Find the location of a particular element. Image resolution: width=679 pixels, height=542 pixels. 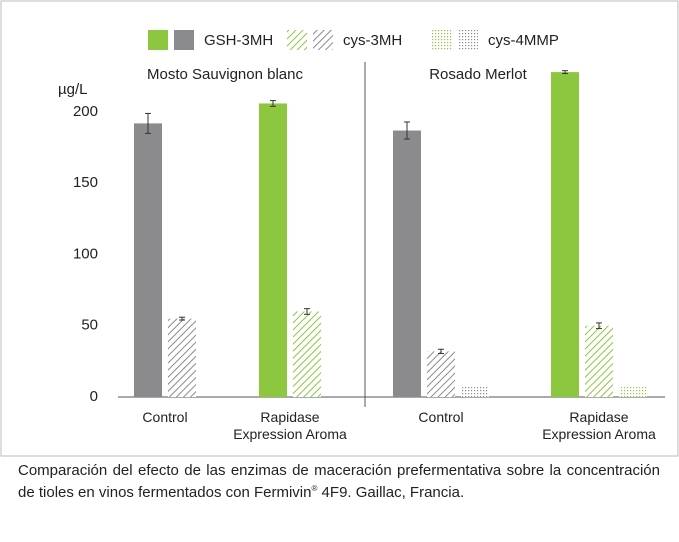

y-tick-label: 0 is located at coordinates (94, 396).